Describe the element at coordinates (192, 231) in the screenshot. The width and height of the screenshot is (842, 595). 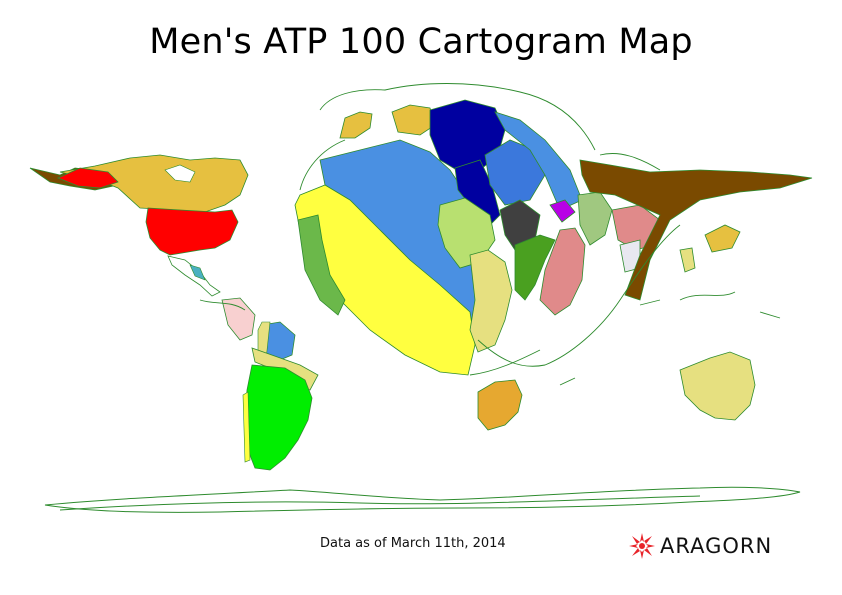
I see `region-usa` at that location.